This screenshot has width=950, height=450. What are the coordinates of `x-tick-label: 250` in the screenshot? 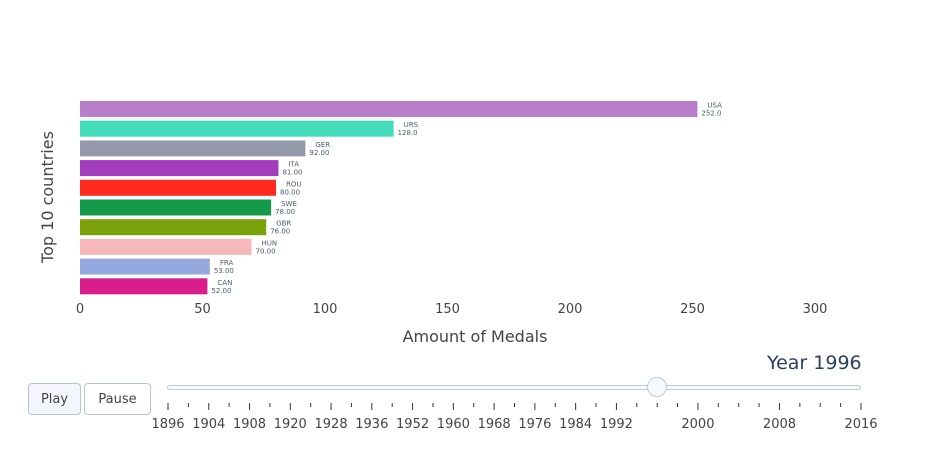 It's located at (692, 309).